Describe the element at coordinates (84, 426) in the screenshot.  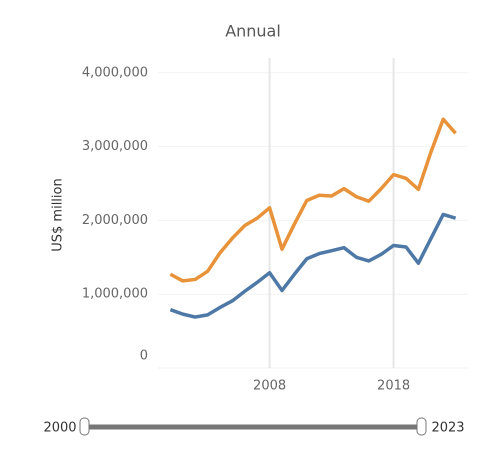
I see `slider-handle-left` at that location.